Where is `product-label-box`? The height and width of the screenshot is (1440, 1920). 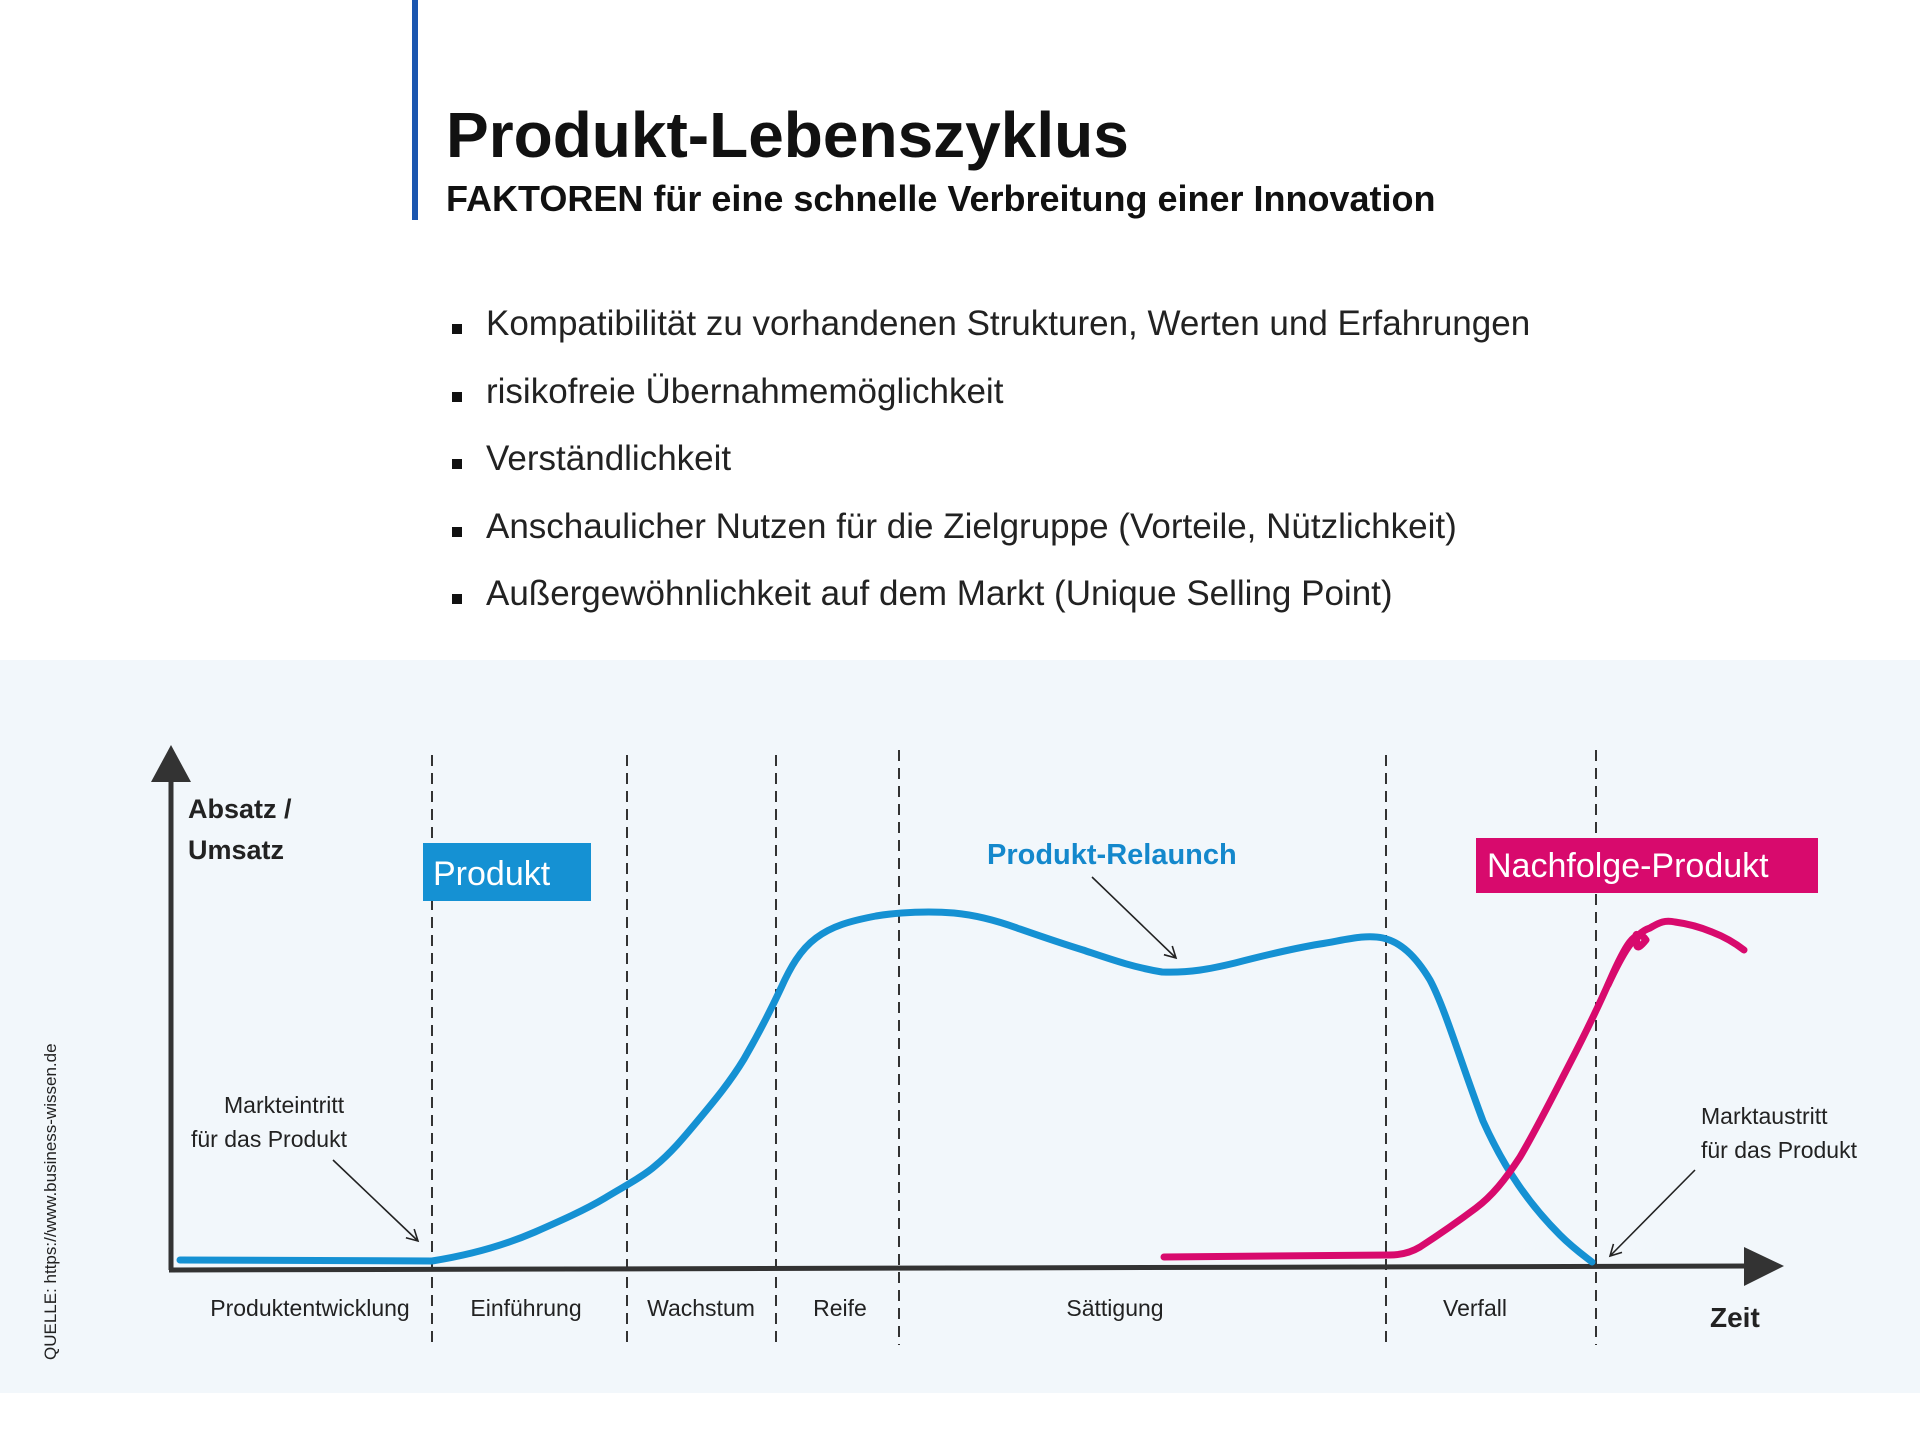
product-label-box is located at coordinates (507, 872).